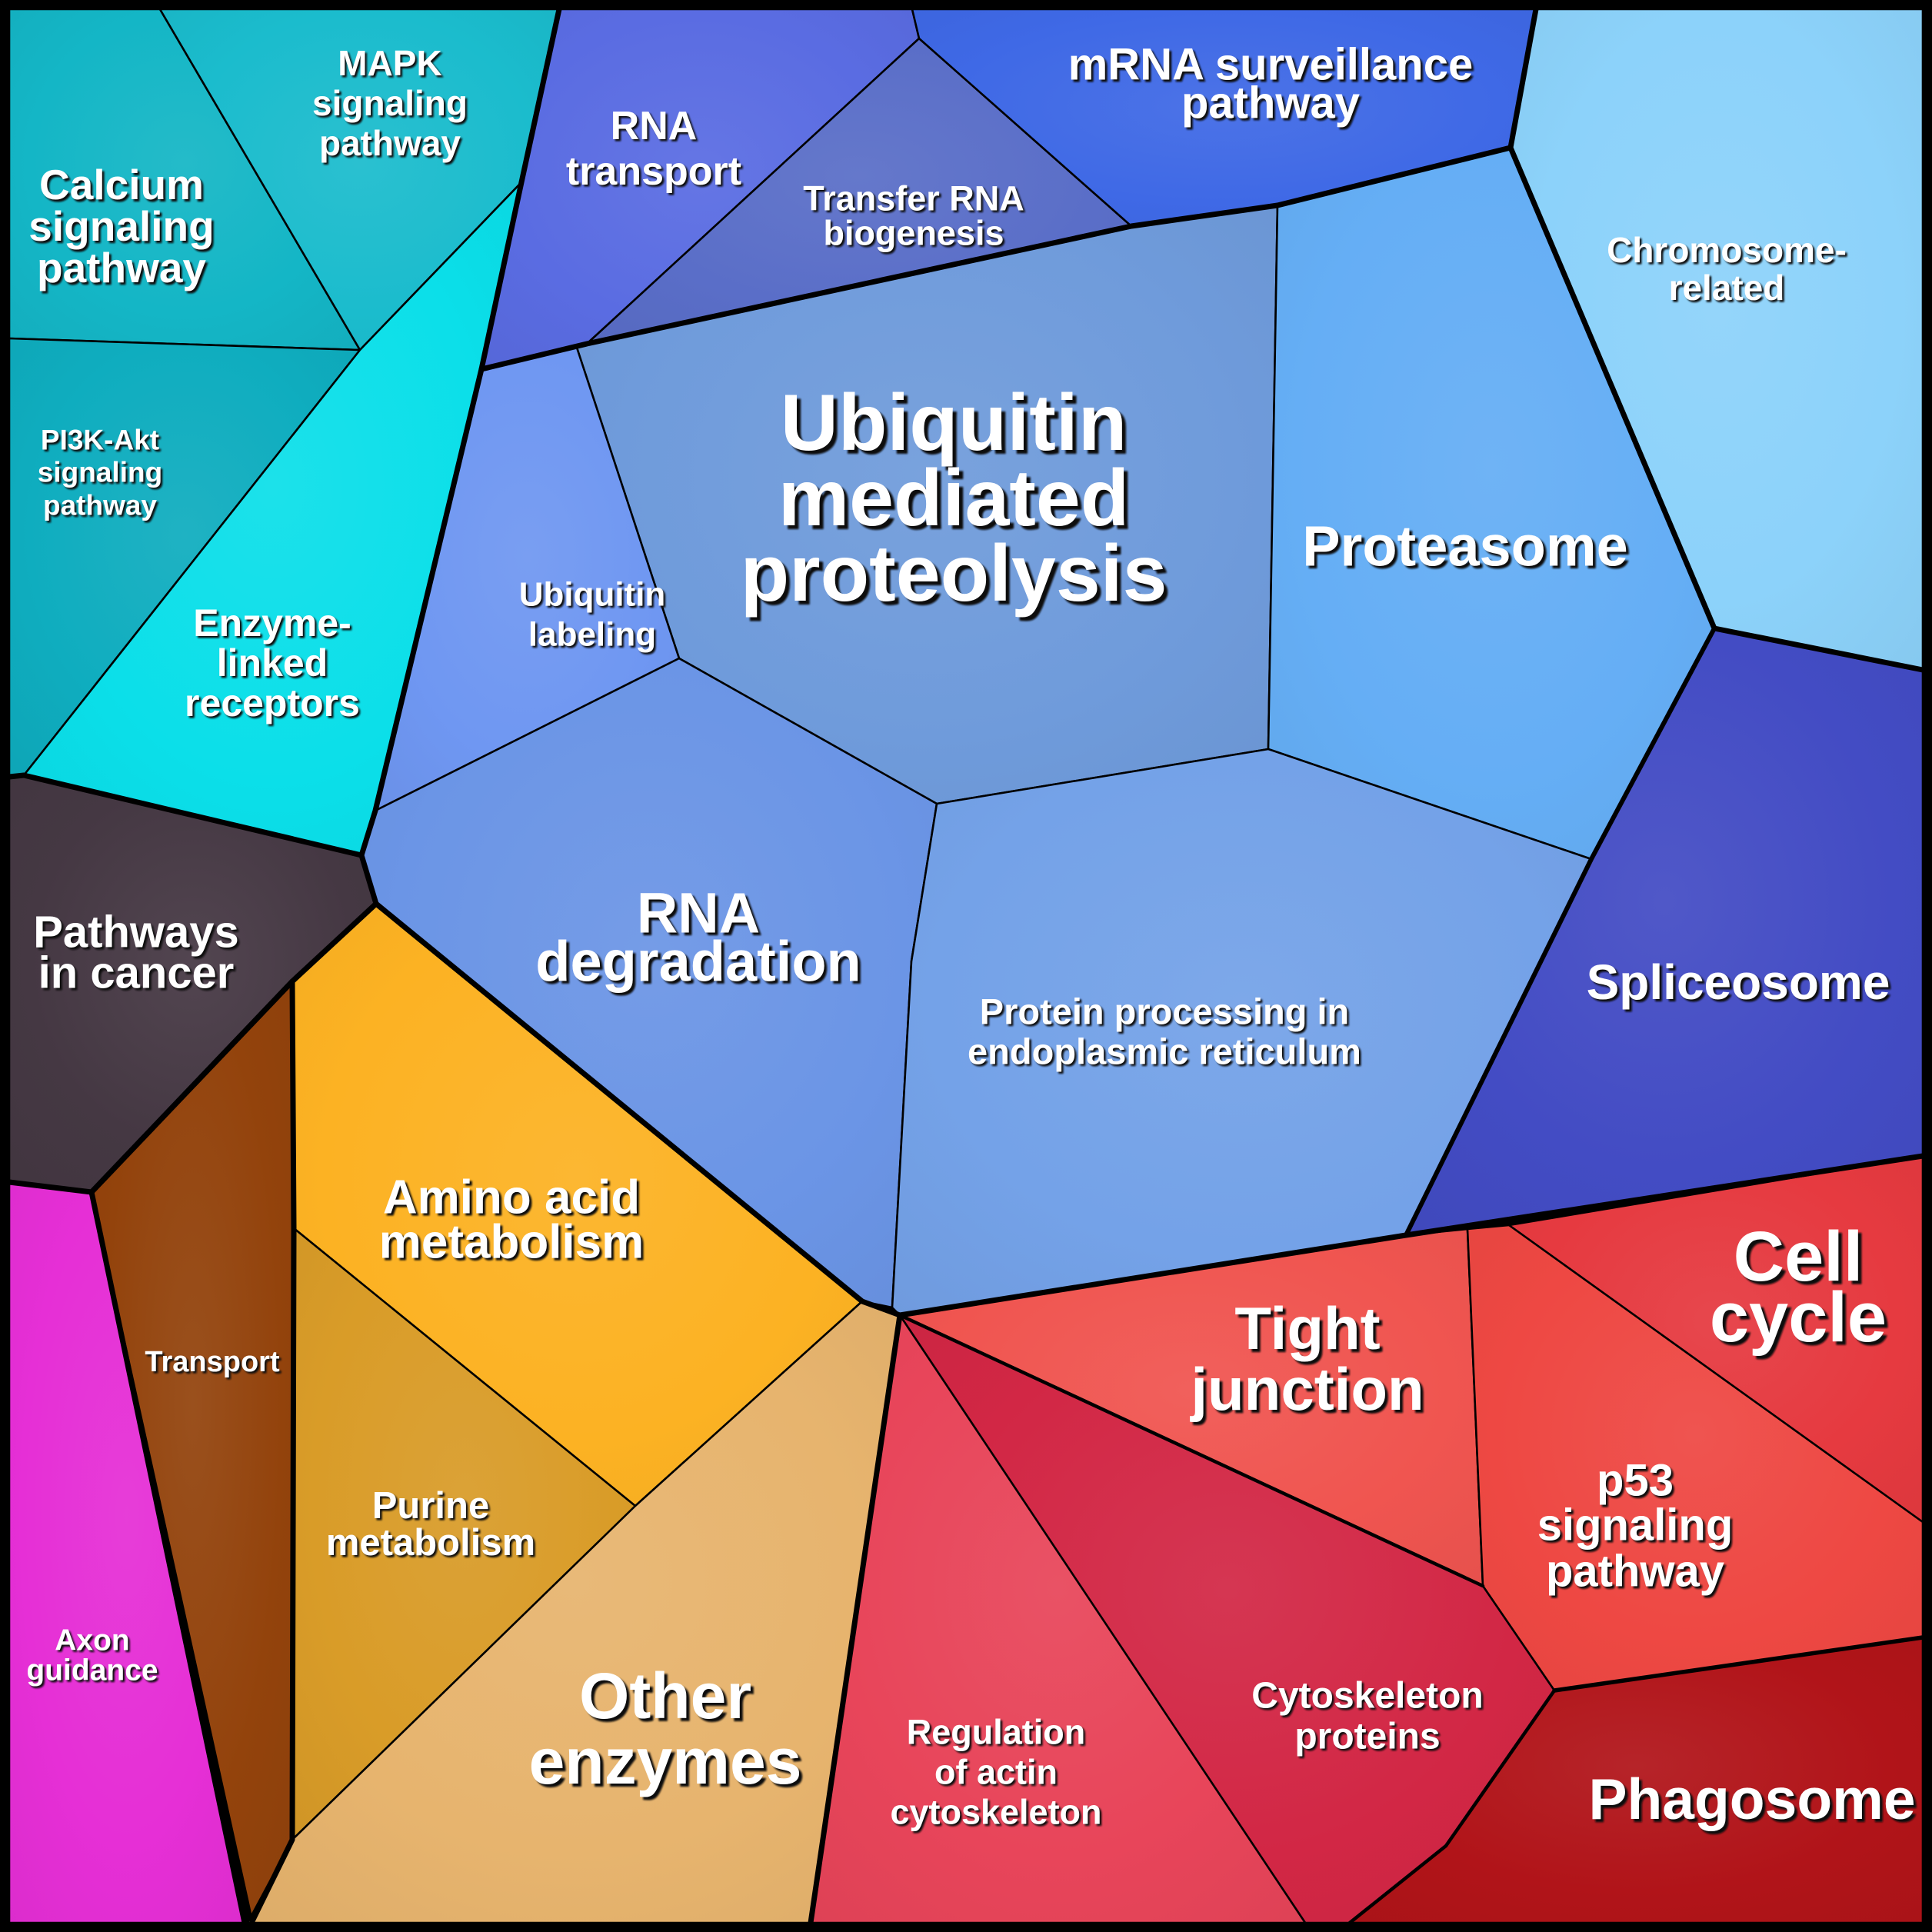 The height and width of the screenshot is (1932, 1932). I want to click on svg-text: of actin, so click(996, 1772).